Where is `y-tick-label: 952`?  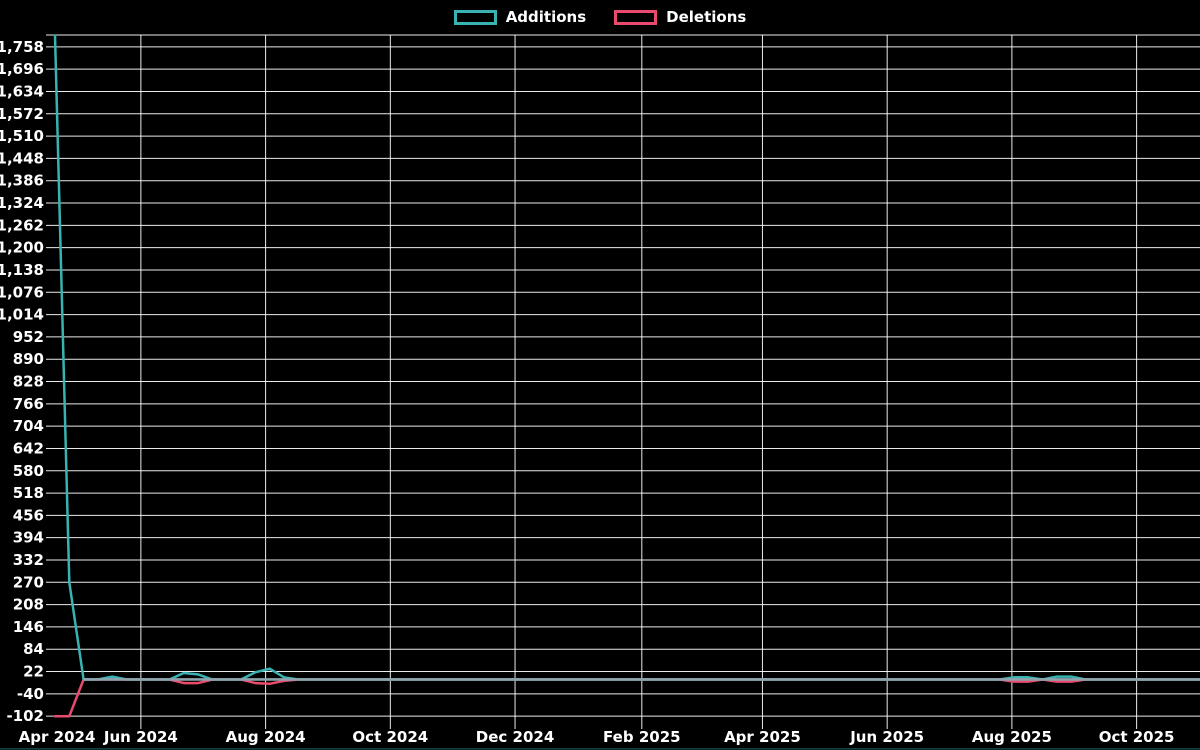
y-tick-label: 952 is located at coordinates (28, 337).